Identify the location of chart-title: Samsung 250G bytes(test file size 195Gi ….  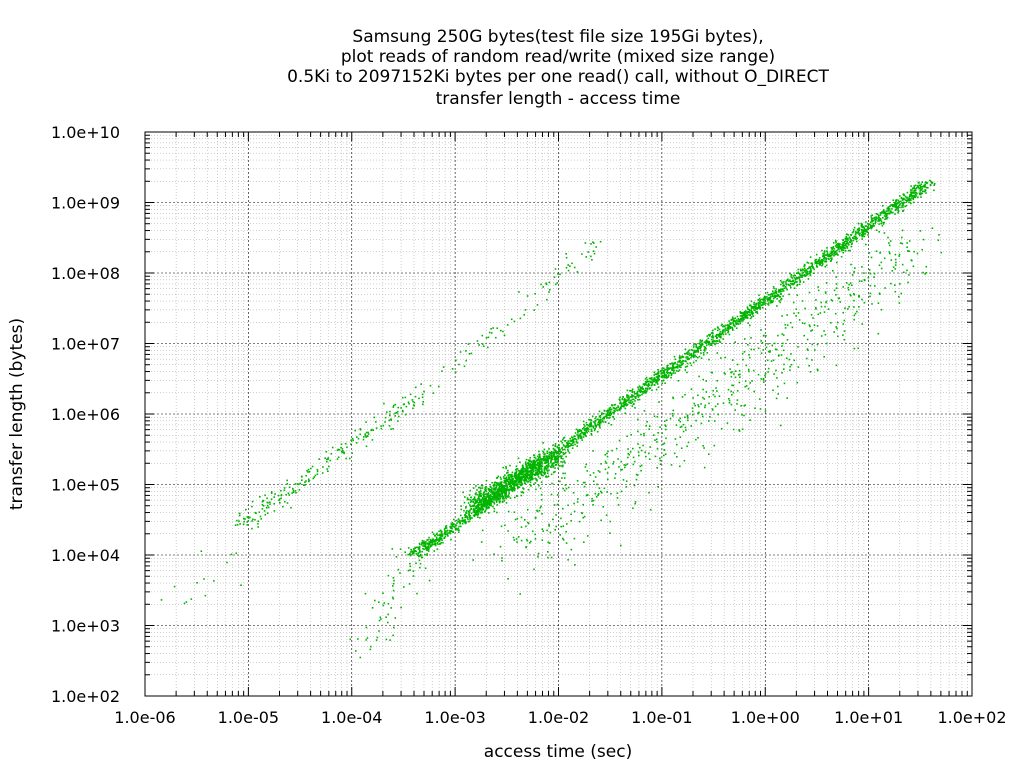
(558, 68).